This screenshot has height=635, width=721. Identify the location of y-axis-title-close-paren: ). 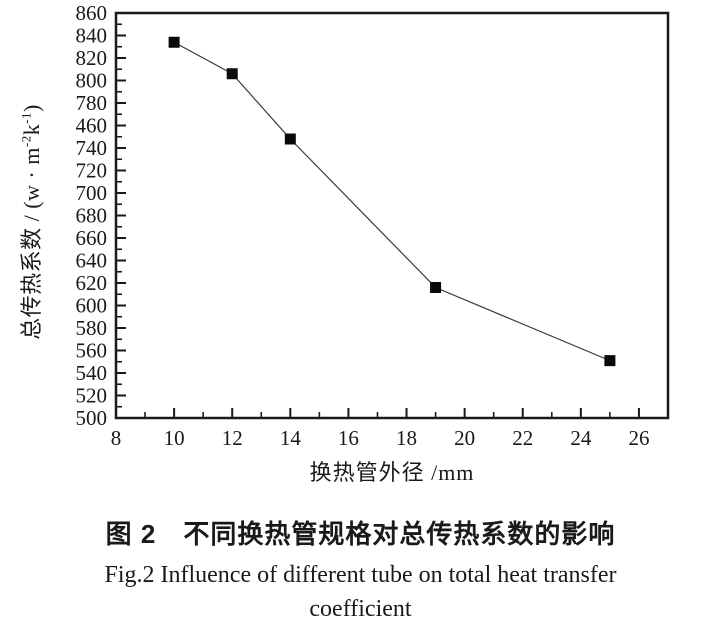
(31, 108).